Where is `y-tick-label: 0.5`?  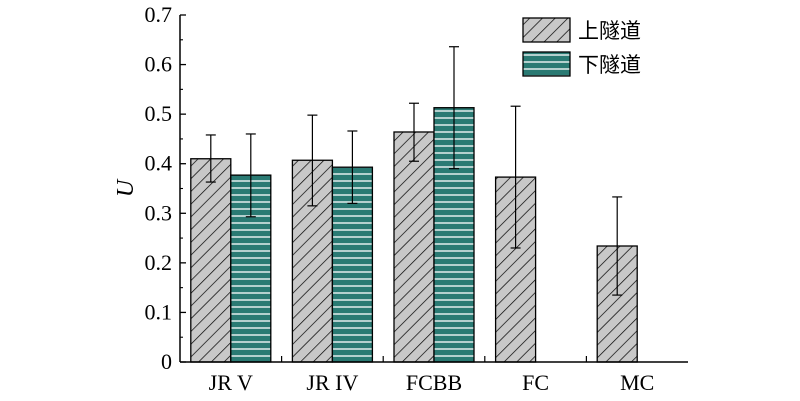
y-tick-label: 0.5 is located at coordinates (159, 113).